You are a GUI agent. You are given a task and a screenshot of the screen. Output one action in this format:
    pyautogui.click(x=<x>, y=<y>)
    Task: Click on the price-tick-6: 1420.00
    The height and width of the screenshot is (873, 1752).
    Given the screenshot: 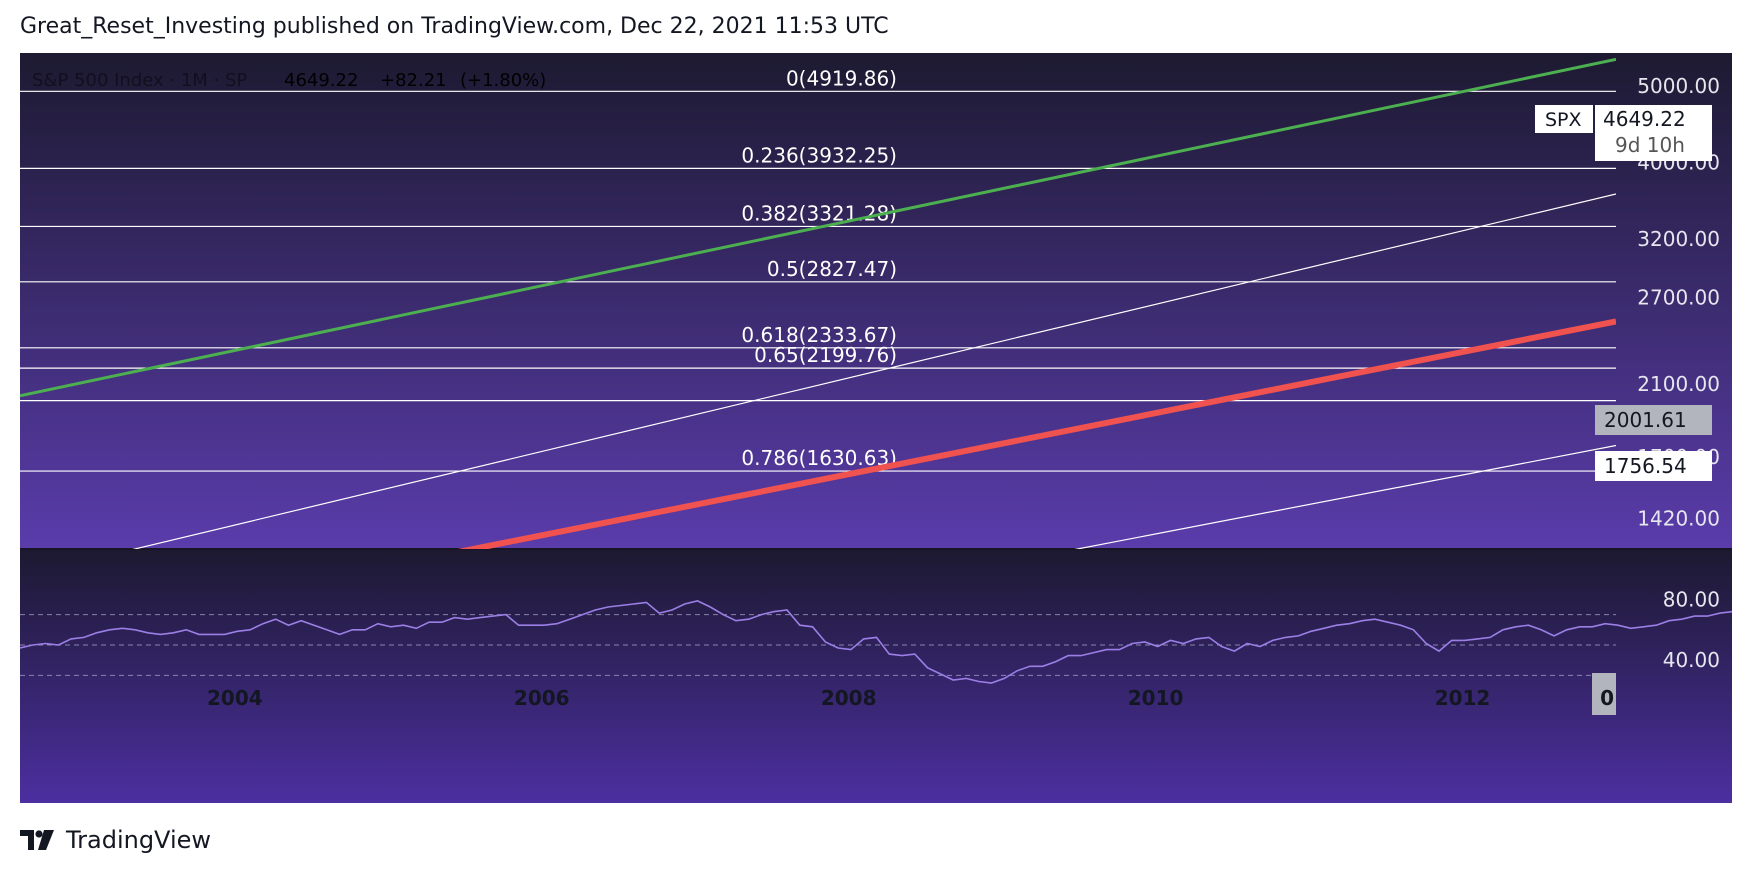 What is the action you would take?
    pyautogui.click(x=1678, y=519)
    